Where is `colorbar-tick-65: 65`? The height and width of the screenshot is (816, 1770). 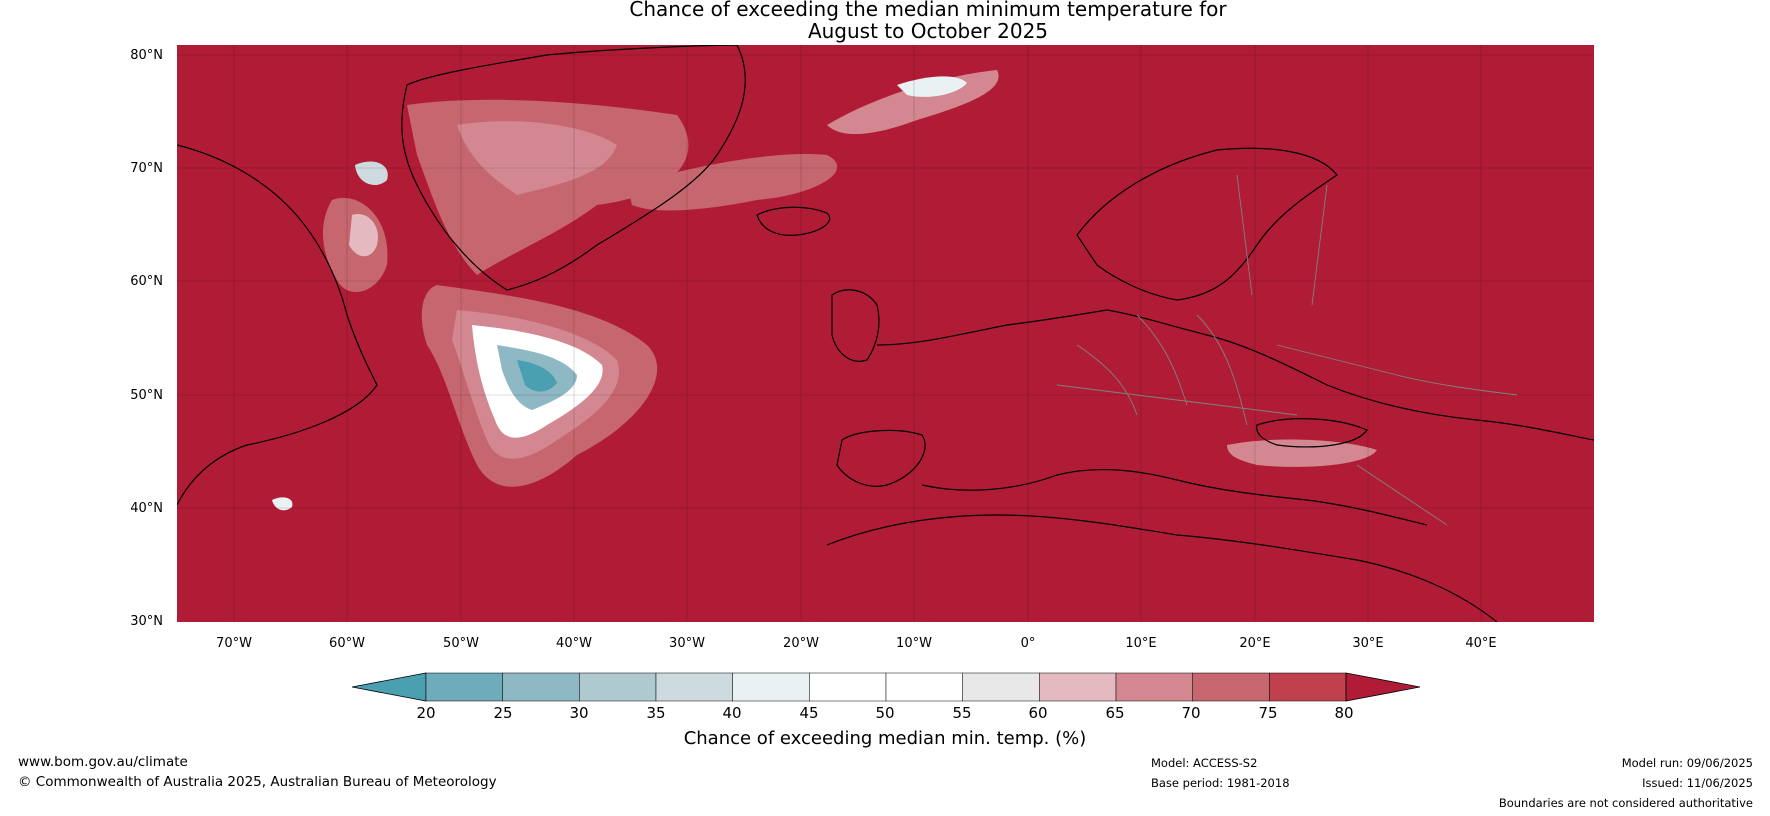 colorbar-tick-65: 65 is located at coordinates (1115, 713).